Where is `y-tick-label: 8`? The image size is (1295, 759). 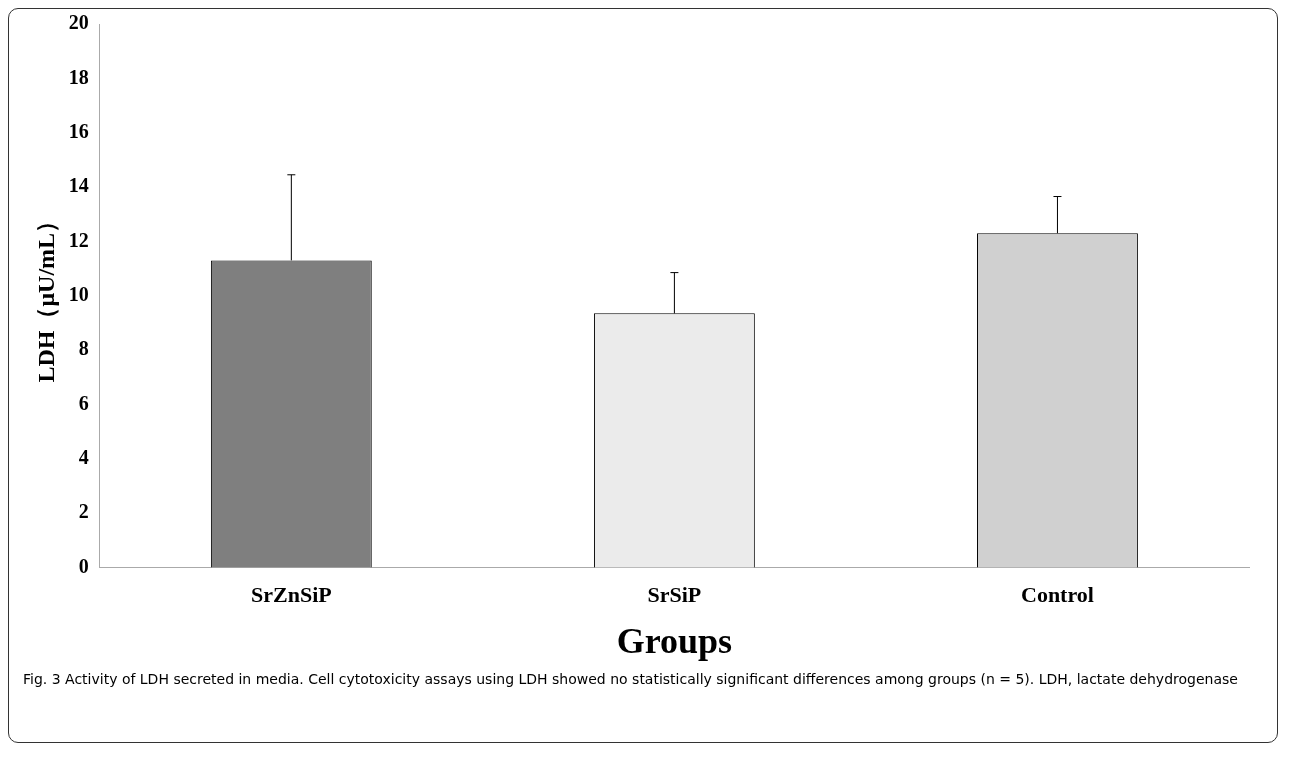 y-tick-label: 8 is located at coordinates (83, 348).